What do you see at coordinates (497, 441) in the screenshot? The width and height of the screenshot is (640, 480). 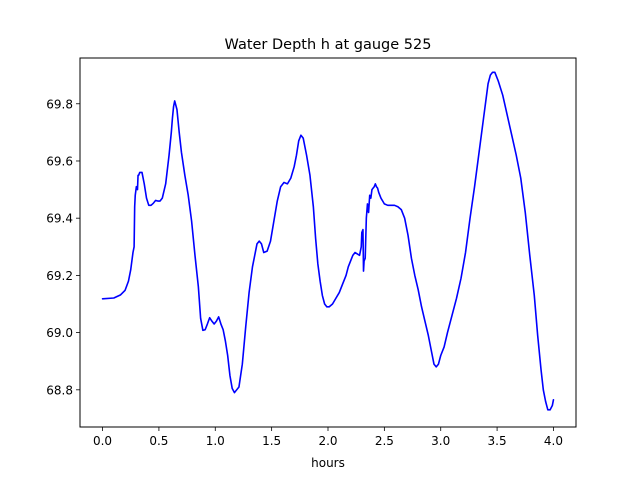 I see `x-tick-label: 3.5` at bounding box center [497, 441].